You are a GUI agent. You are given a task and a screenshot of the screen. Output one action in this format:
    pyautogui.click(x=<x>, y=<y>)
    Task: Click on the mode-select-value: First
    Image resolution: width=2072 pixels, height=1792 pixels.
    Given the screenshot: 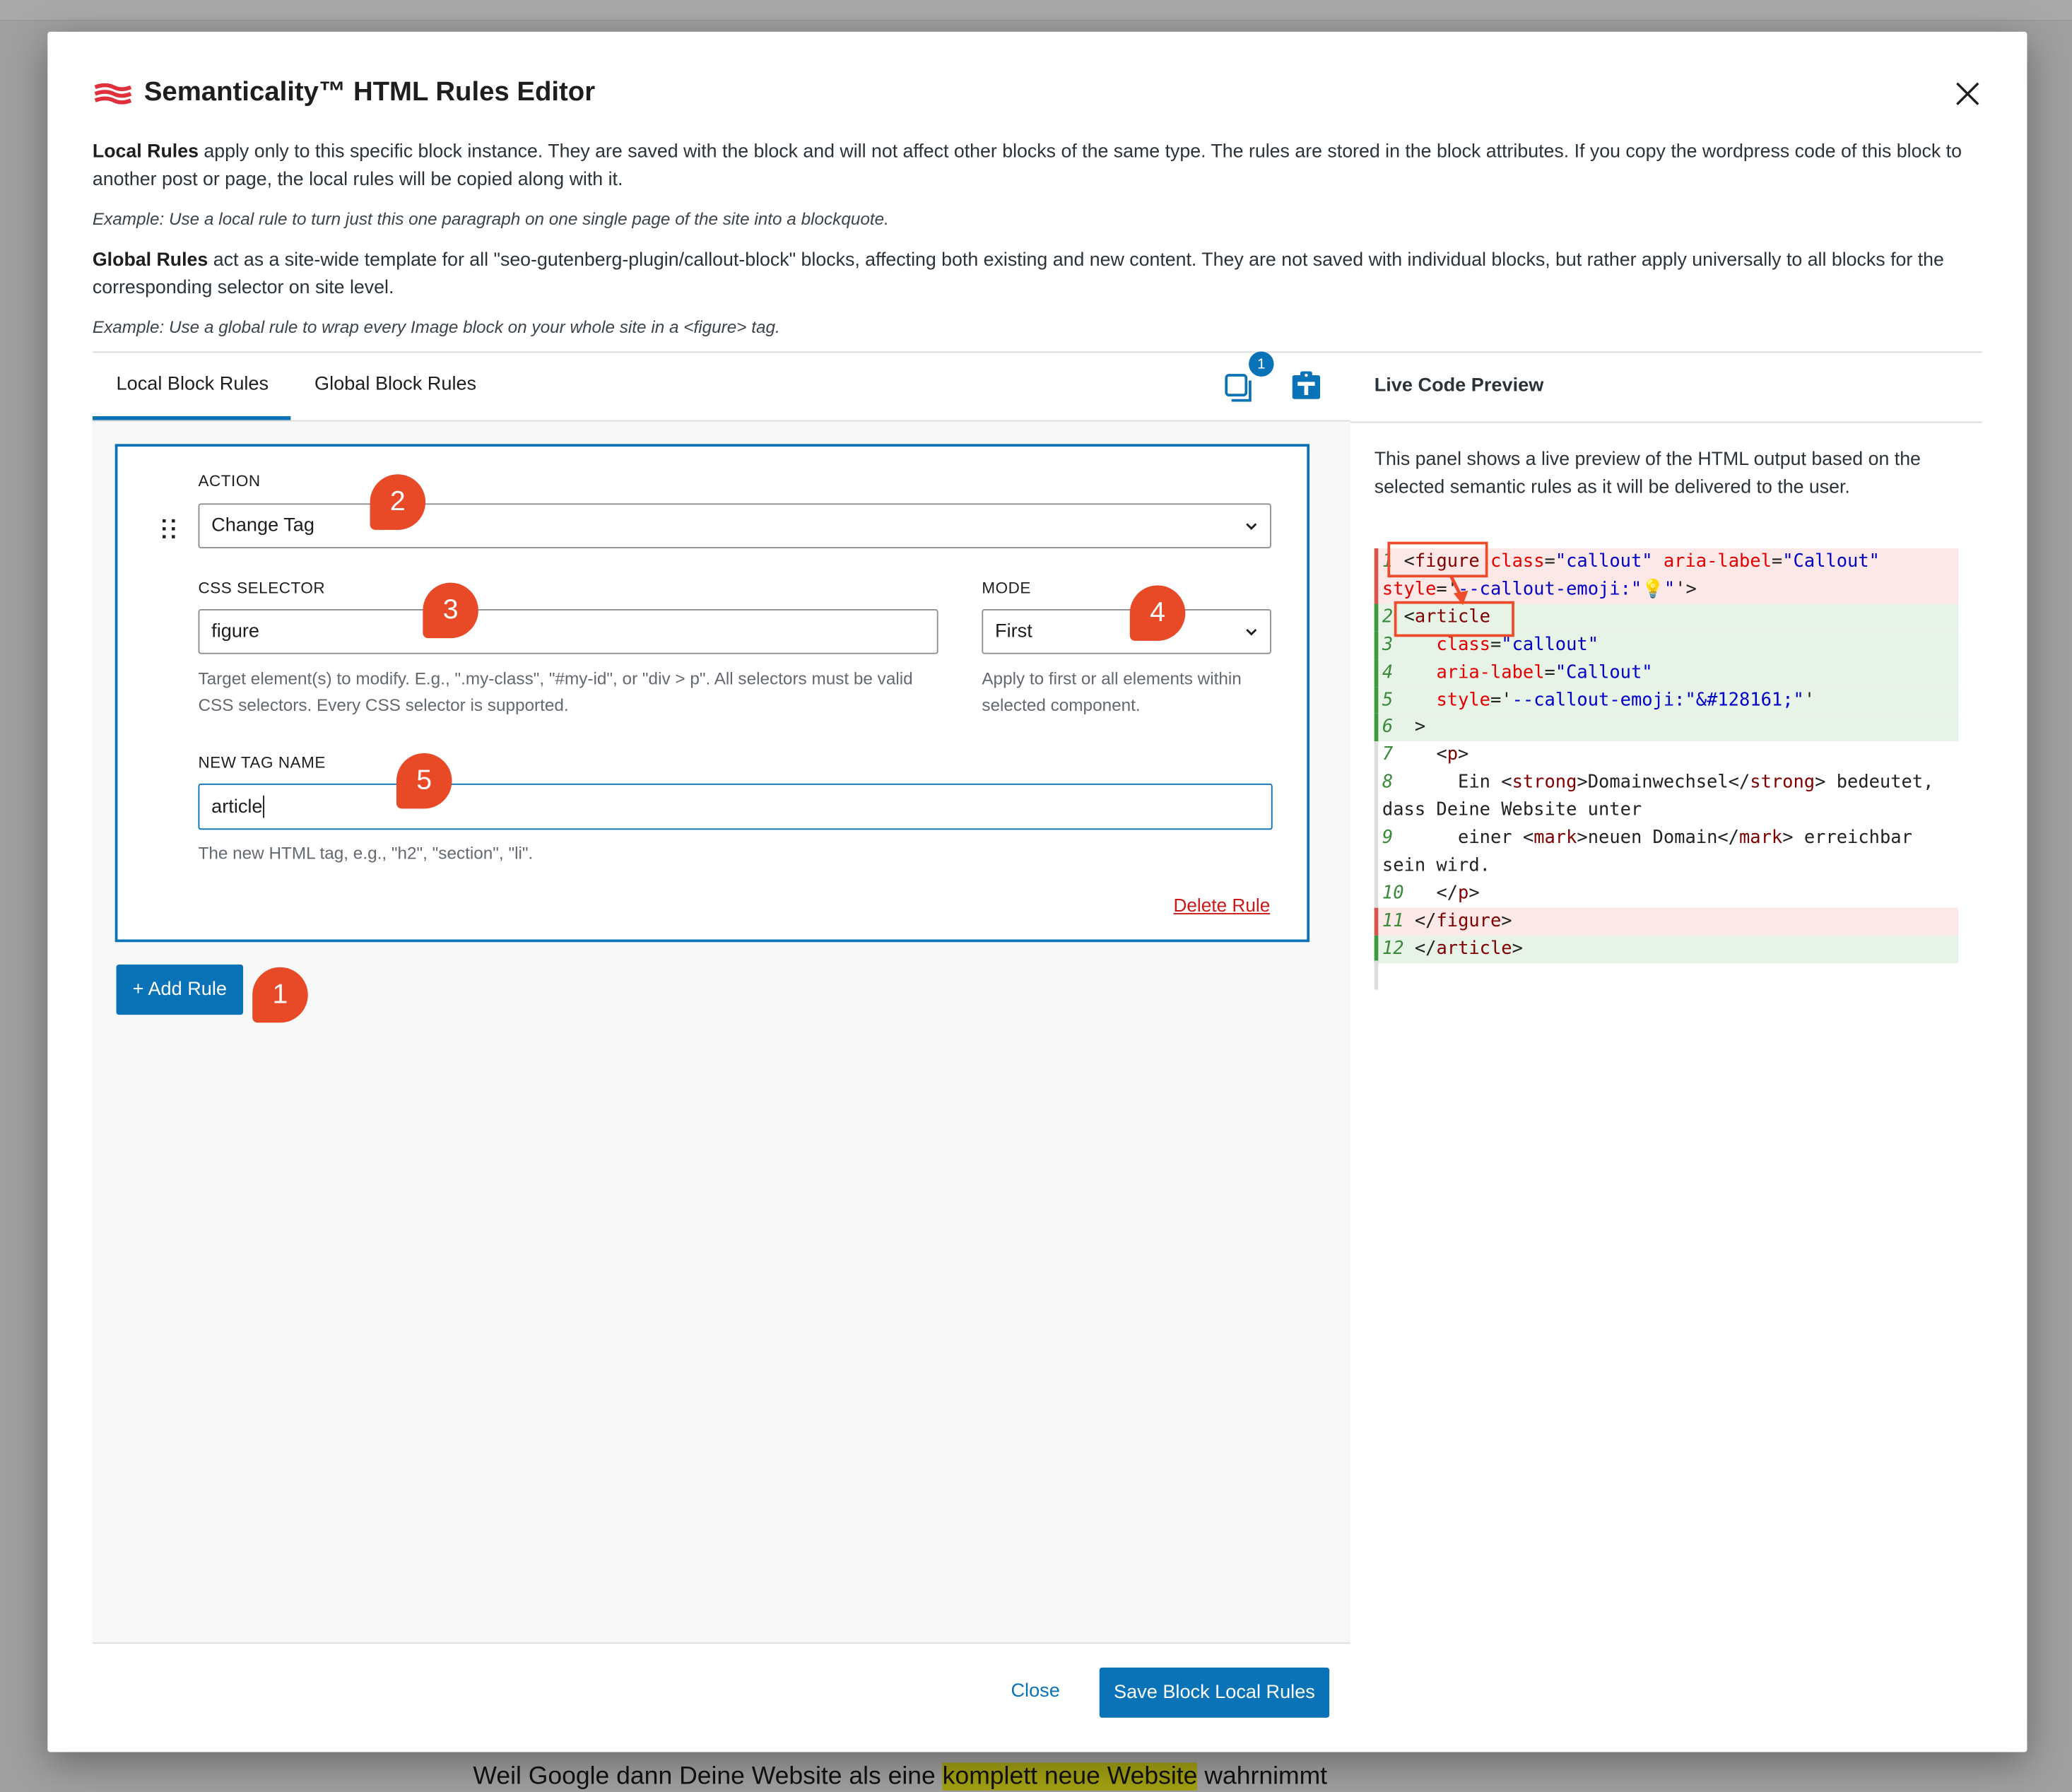 What is the action you would take?
    pyautogui.click(x=1013, y=631)
    